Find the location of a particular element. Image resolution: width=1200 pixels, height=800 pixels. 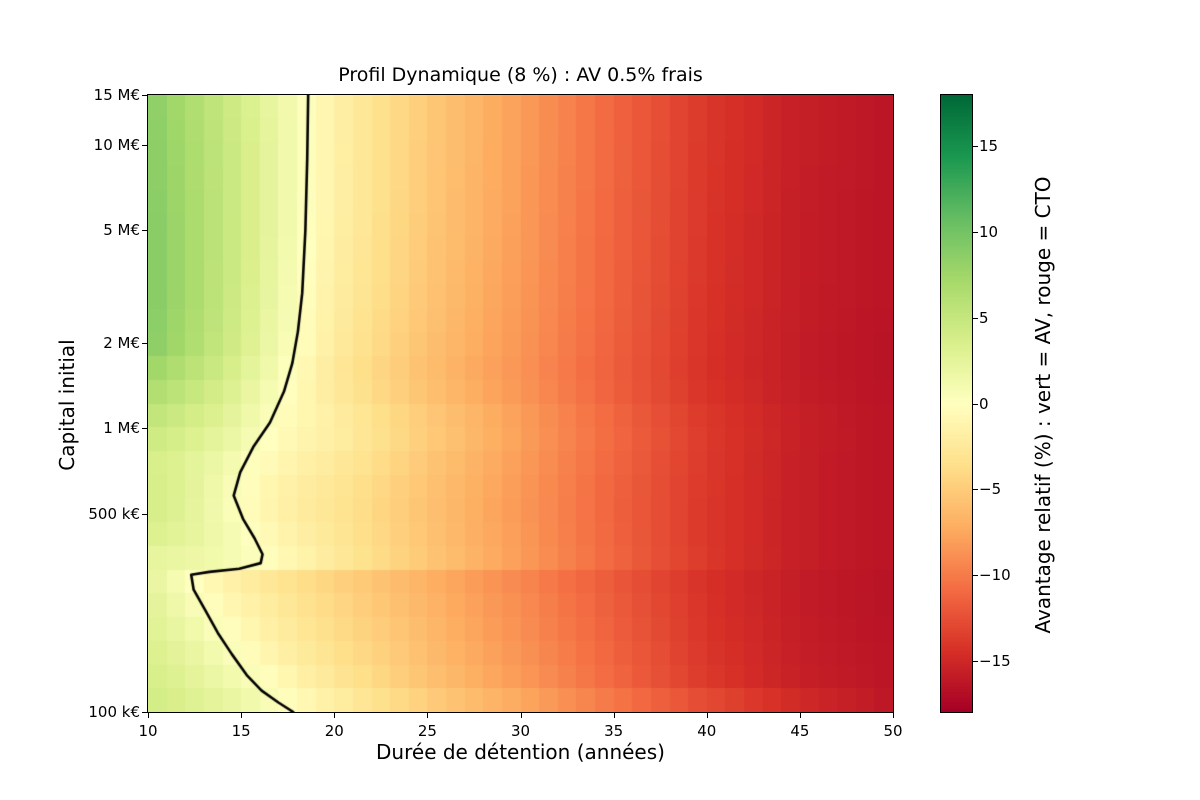

chart-title: Profil Dynamique (8 %) : AV 0.5% frais is located at coordinates (520, 75).